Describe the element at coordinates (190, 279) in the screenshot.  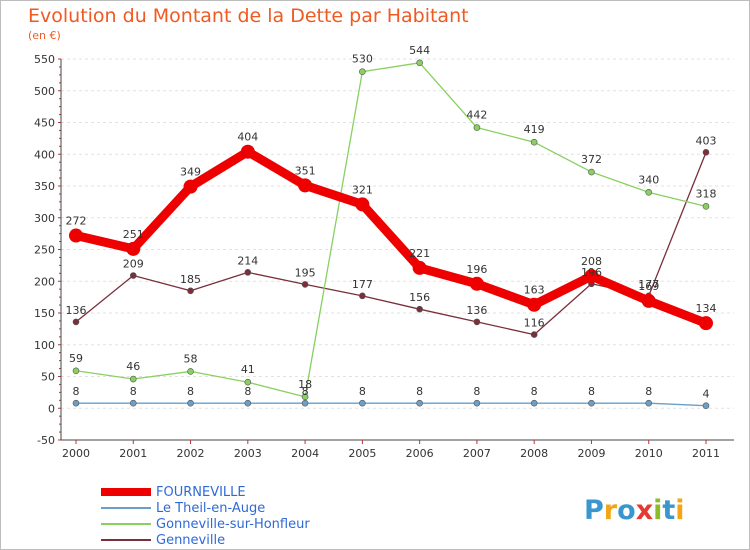
I see `data-label-genneville: 185` at that location.